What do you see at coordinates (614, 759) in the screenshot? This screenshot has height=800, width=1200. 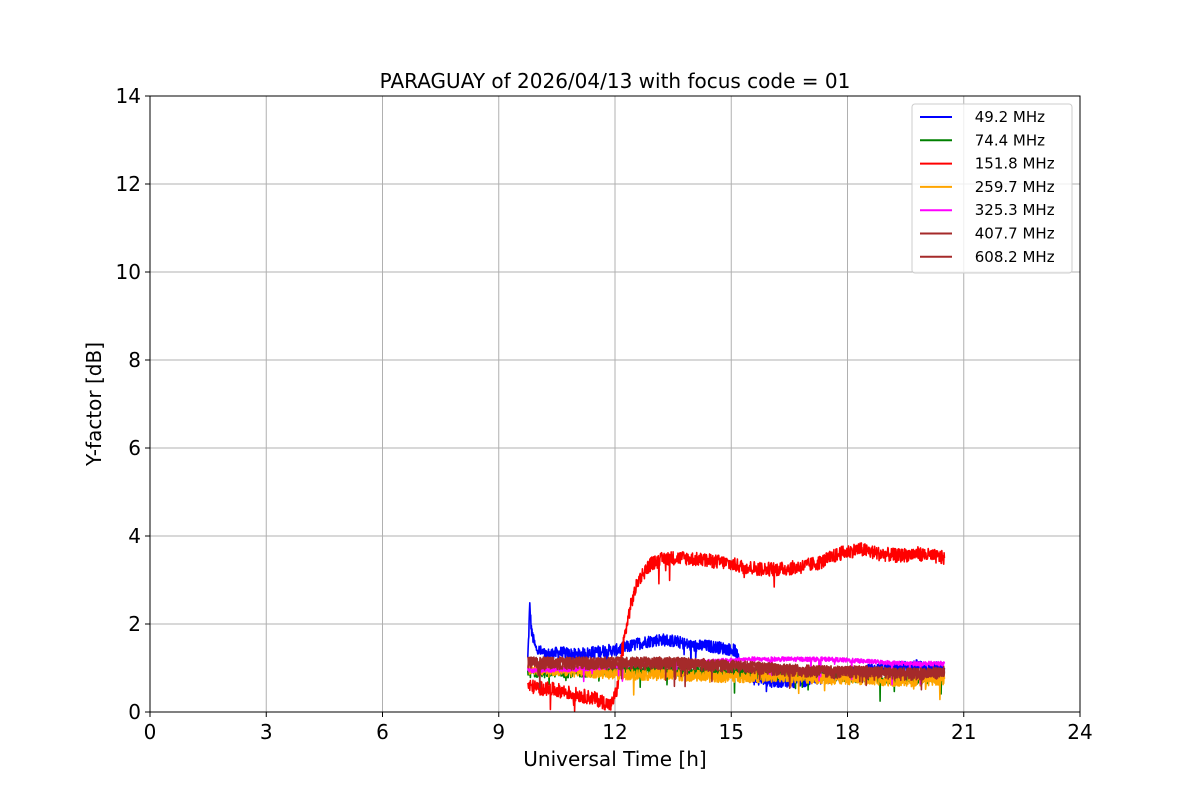 I see `x-axis-label: Universal Time [h]` at bounding box center [614, 759].